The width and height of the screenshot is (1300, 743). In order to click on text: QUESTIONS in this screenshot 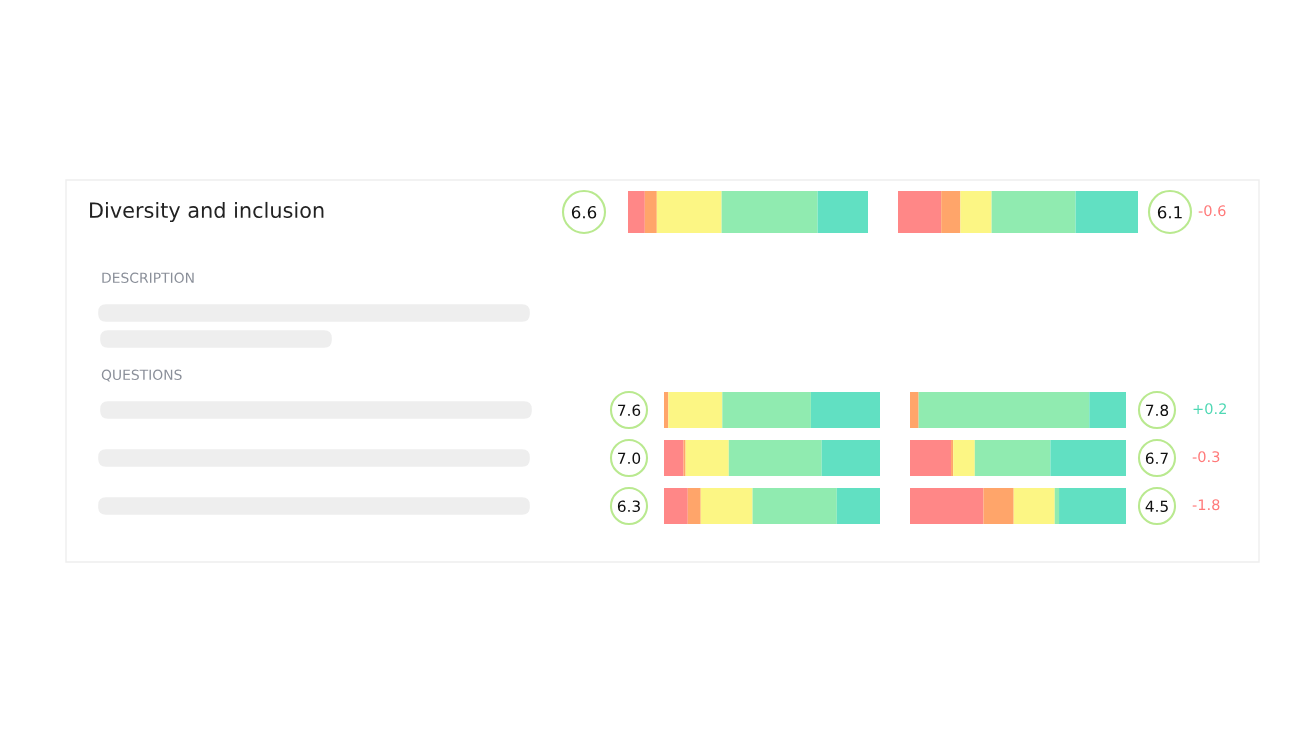, I will do `click(141, 375)`.